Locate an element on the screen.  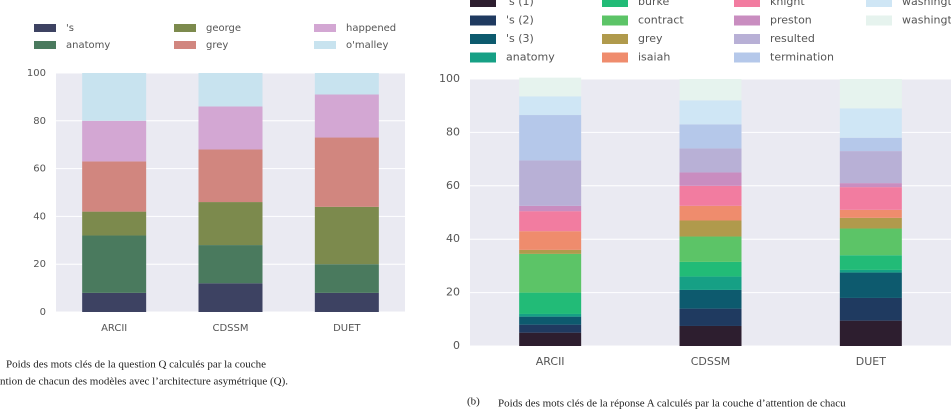
y-tick-label: 0 is located at coordinates (456, 345).